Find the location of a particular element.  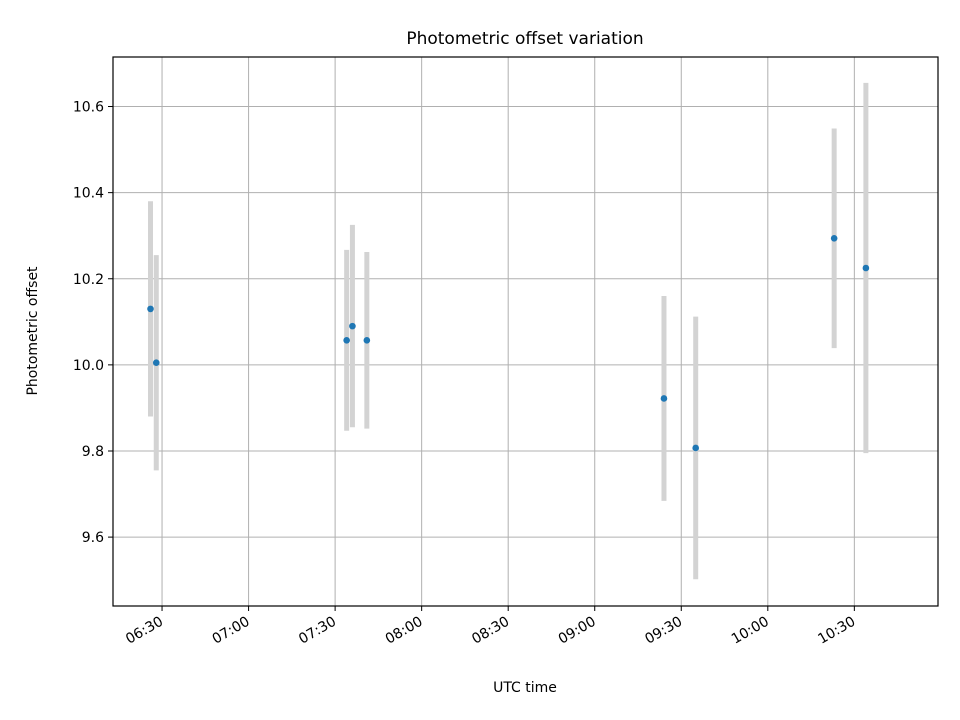

x-tick-label: 10:00 is located at coordinates (750, 631).